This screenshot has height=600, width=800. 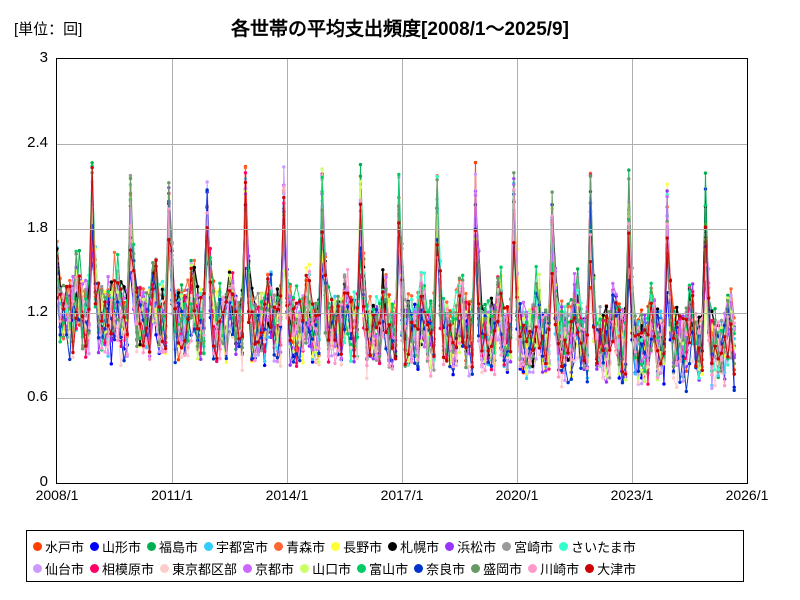 What do you see at coordinates (560, 569) in the screenshot?
I see `legend-label: 川崎市` at bounding box center [560, 569].